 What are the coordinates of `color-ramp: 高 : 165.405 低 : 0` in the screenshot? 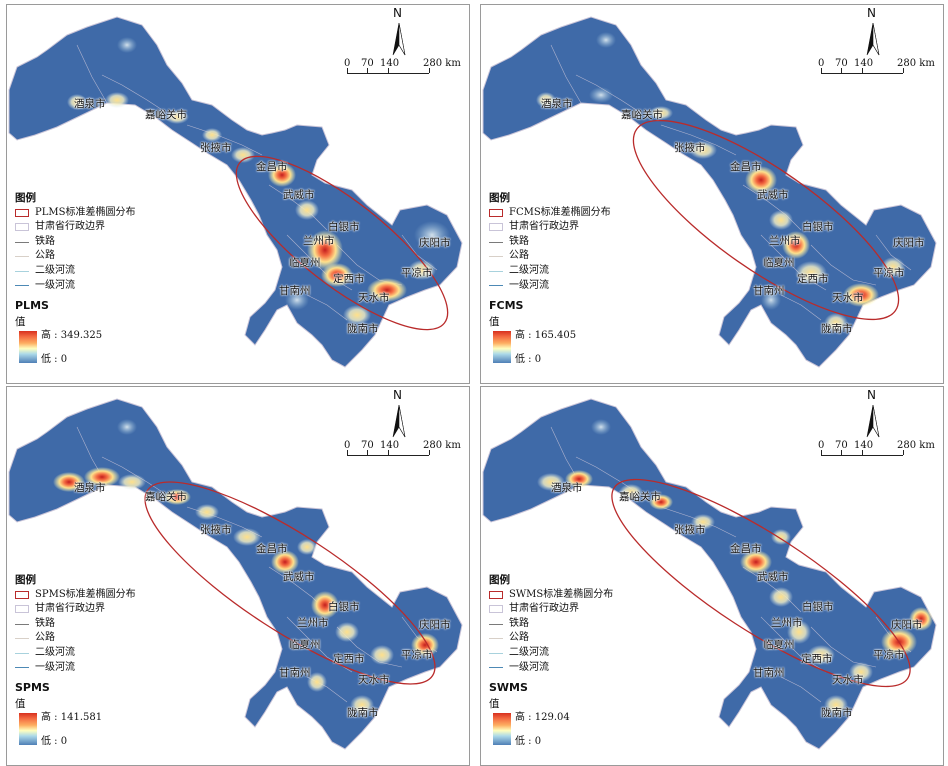 It's located at (569, 348).